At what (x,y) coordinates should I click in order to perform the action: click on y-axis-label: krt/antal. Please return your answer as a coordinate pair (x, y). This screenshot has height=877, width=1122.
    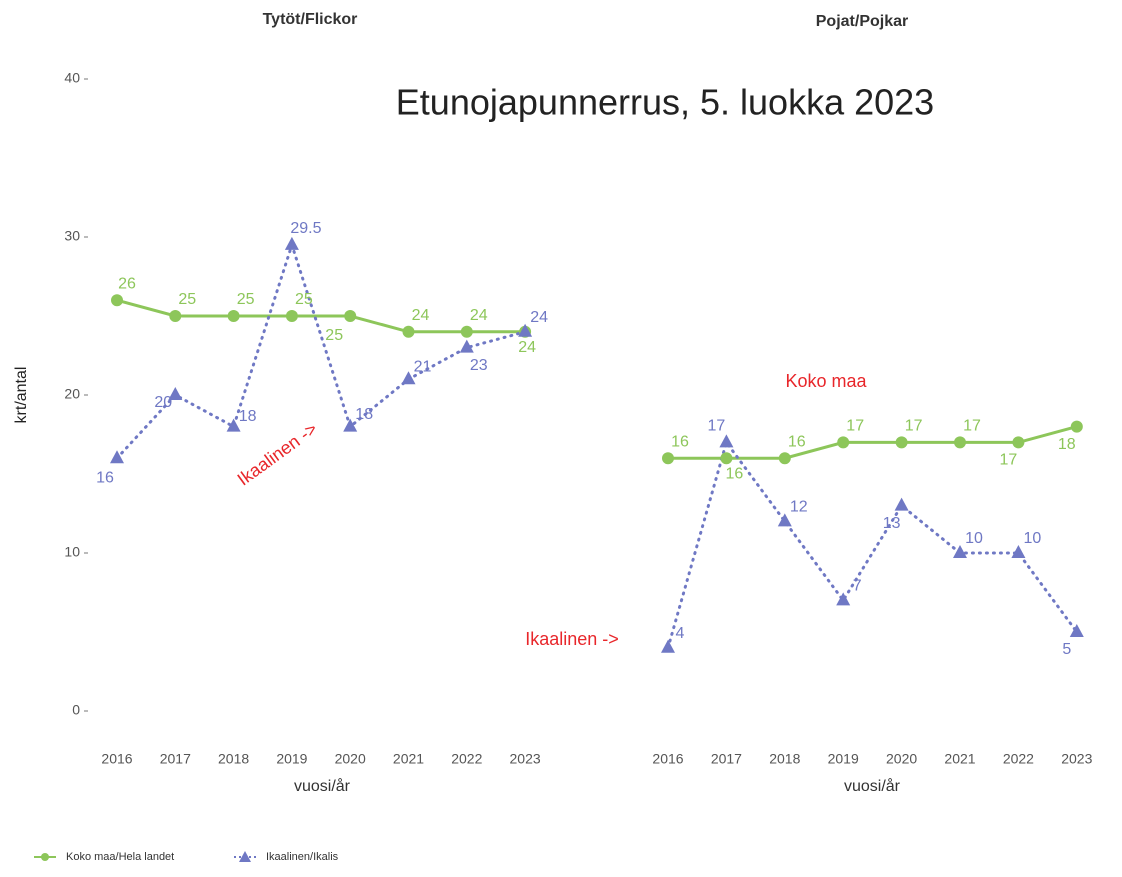
    Looking at the image, I should click on (21, 395).